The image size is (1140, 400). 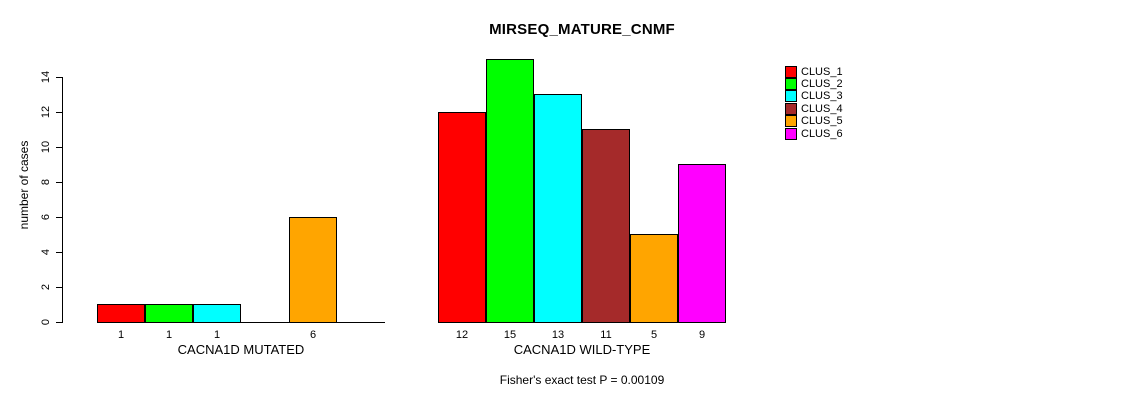 What do you see at coordinates (822, 121) in the screenshot?
I see `legend-label: CLUS_5` at bounding box center [822, 121].